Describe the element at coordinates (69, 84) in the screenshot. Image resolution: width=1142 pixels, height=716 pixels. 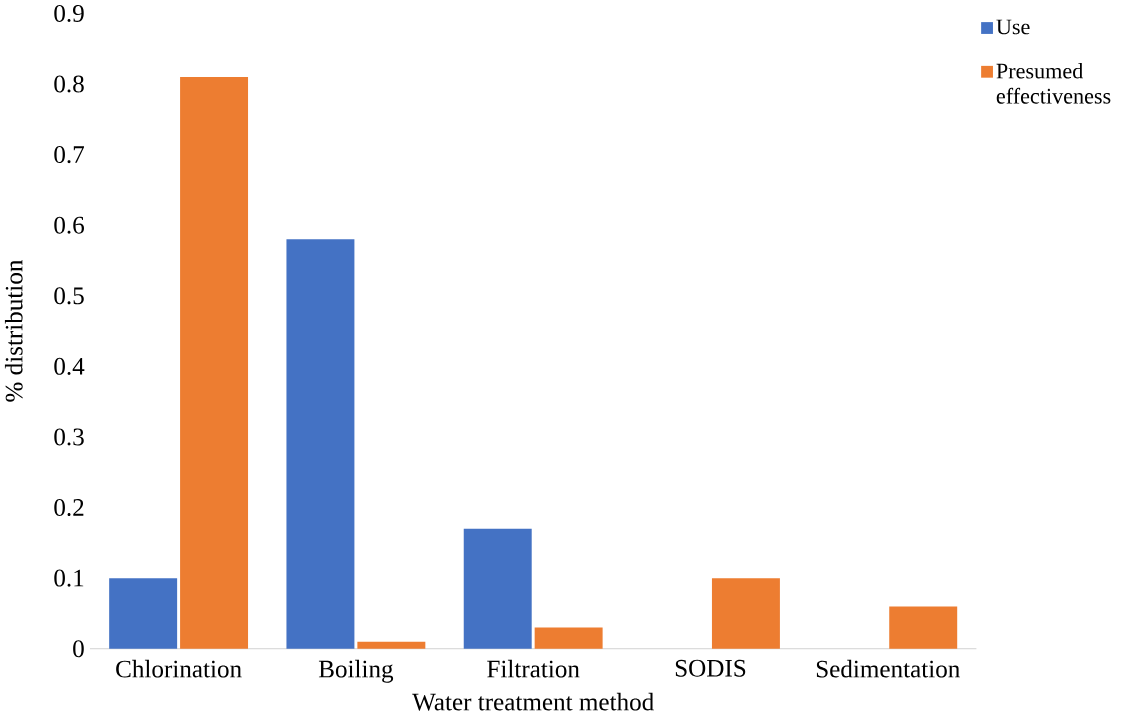
I see `y-tick-label: 0.8` at that location.